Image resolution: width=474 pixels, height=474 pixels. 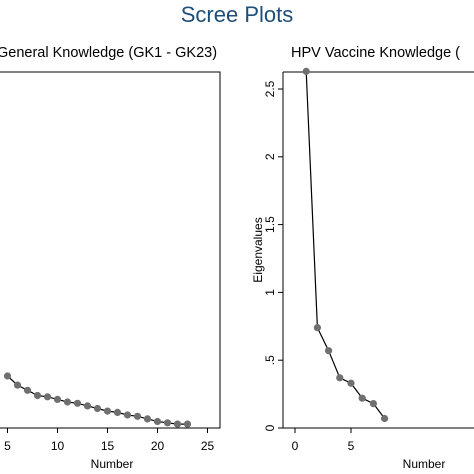 I want to click on panel-title-hpv-knowledge: HPV Vaccine Knowledge (, so click(x=375, y=53).